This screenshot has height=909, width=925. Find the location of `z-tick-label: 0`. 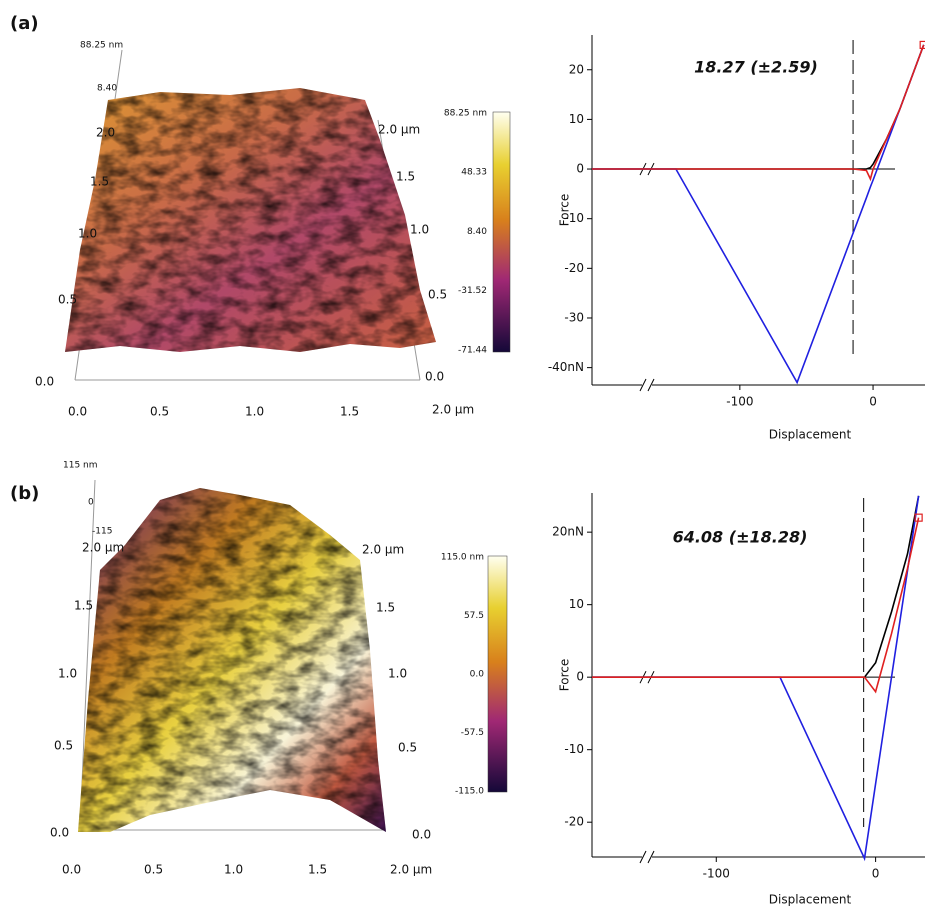

z-tick-label: 0 is located at coordinates (91, 503).